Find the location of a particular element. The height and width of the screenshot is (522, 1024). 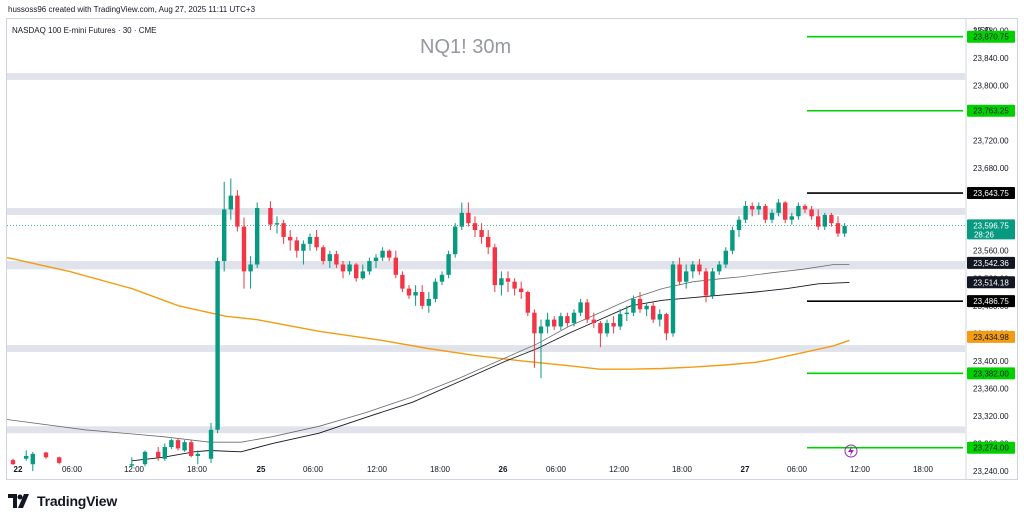

y-tick-label: 23,240.00 is located at coordinates (991, 471).